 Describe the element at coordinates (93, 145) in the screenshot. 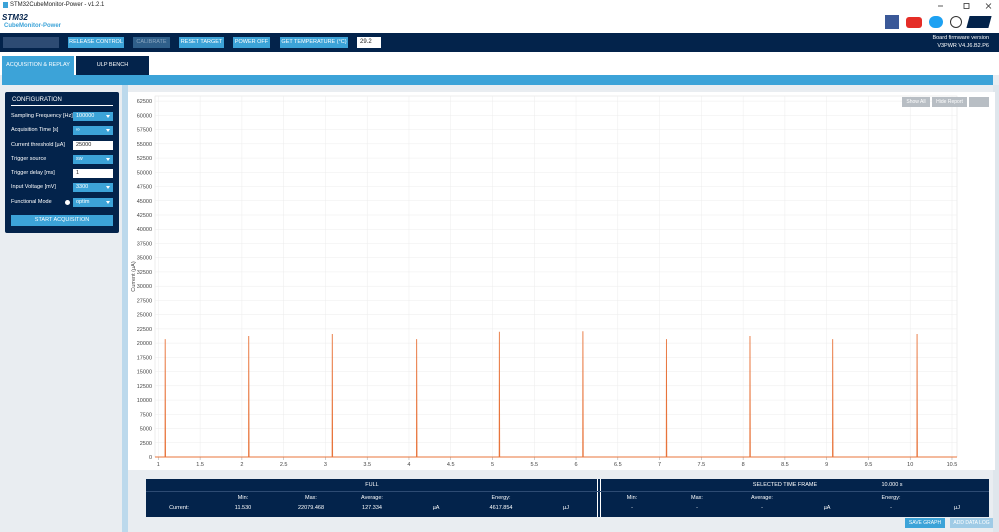

I see `field-input: 25000` at that location.